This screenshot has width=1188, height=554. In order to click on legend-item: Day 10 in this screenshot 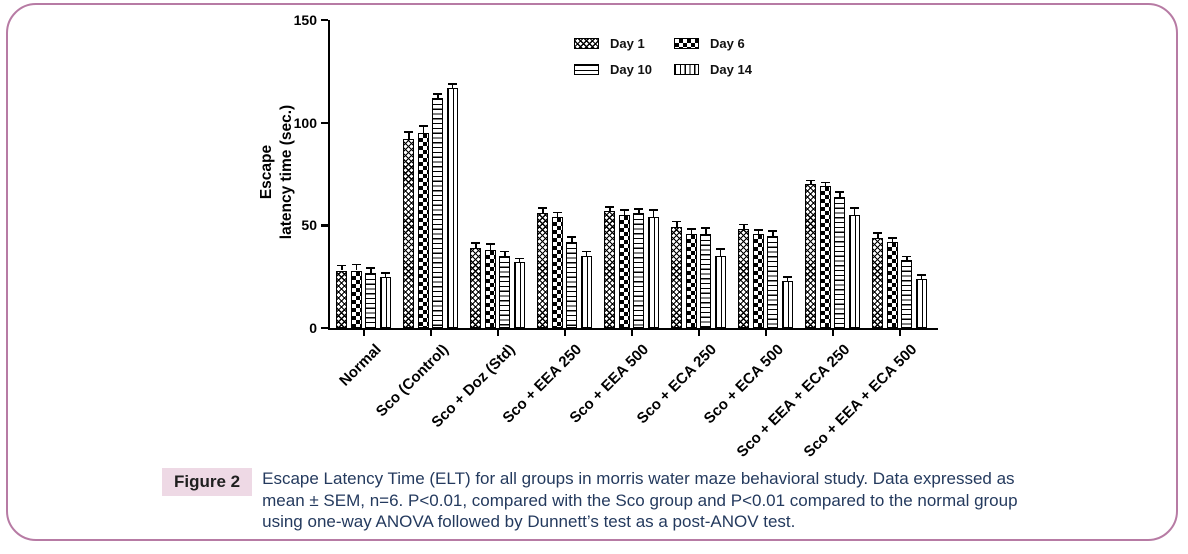, I will do `click(624, 69)`.